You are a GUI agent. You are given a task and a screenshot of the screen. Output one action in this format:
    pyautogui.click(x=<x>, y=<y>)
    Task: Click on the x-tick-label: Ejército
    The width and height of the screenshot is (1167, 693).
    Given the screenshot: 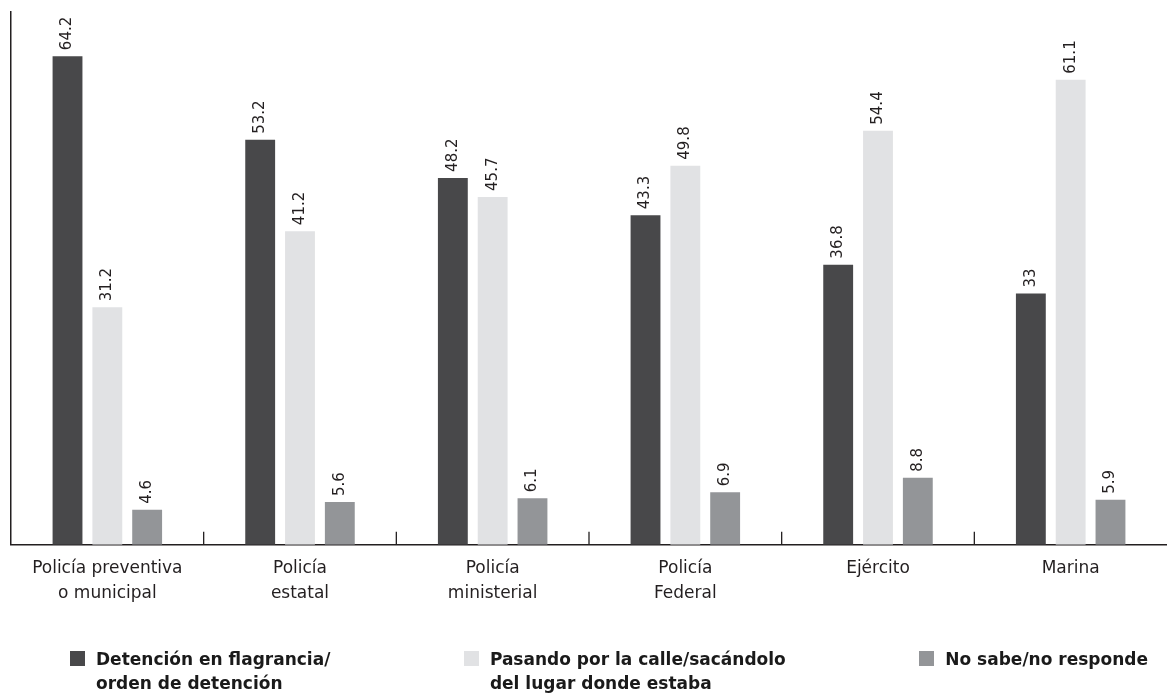 What is the action you would take?
    pyautogui.click(x=878, y=567)
    